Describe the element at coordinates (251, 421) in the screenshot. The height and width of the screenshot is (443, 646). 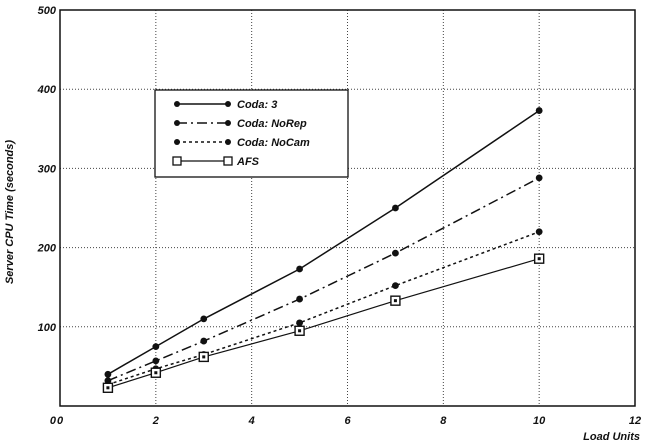
I see `x-tick-label: 4` at that location.